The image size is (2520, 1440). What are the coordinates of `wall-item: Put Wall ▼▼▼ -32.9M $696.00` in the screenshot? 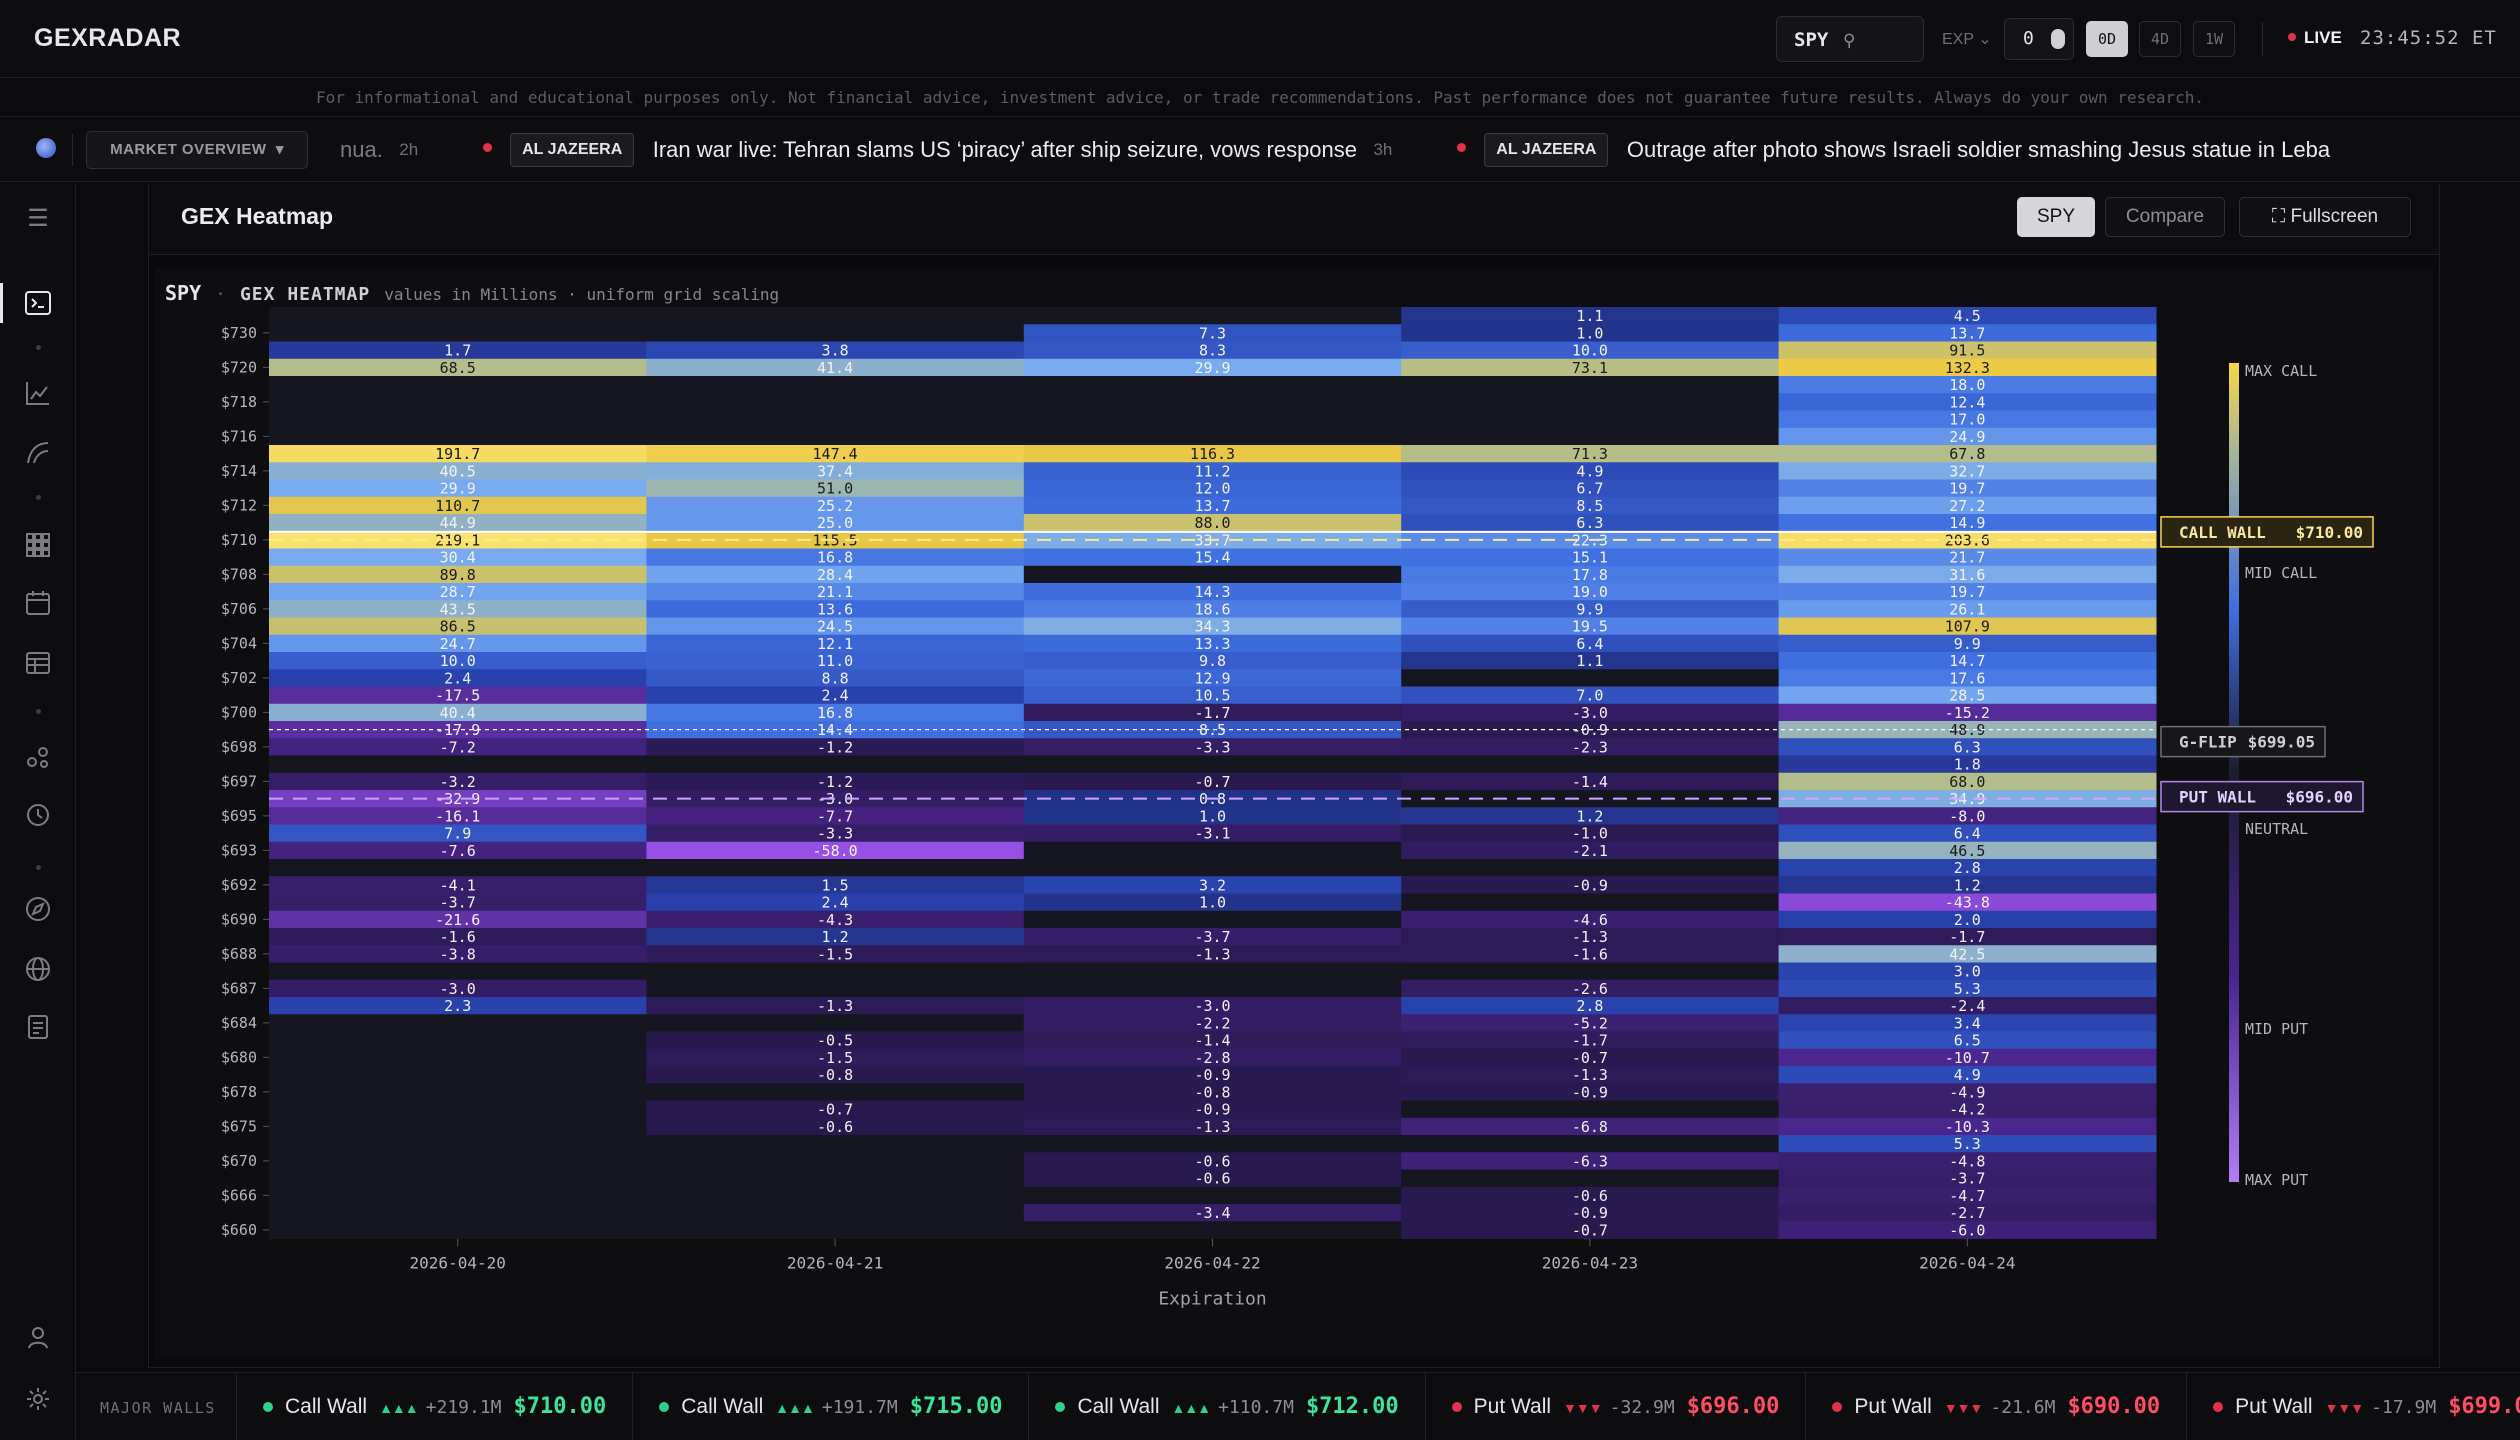 It's located at (1615, 1406).